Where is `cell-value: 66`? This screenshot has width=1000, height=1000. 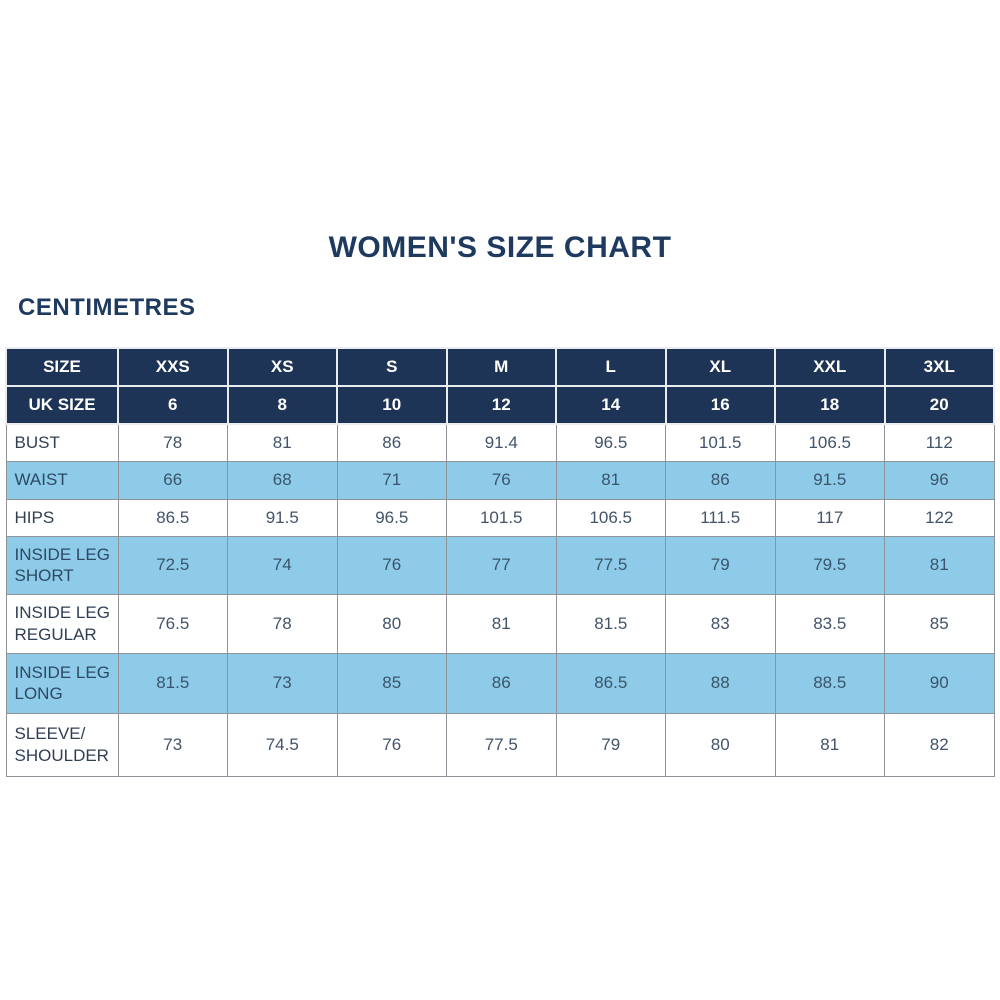
cell-value: 66 is located at coordinates (172, 480).